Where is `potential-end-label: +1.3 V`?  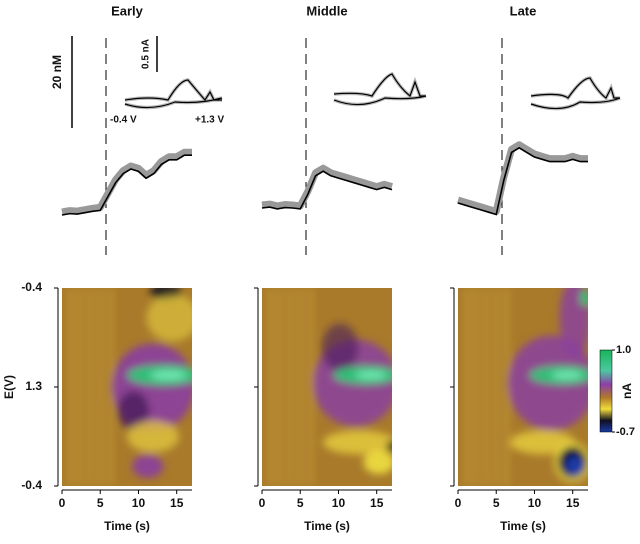
potential-end-label: +1.3 V is located at coordinates (210, 120).